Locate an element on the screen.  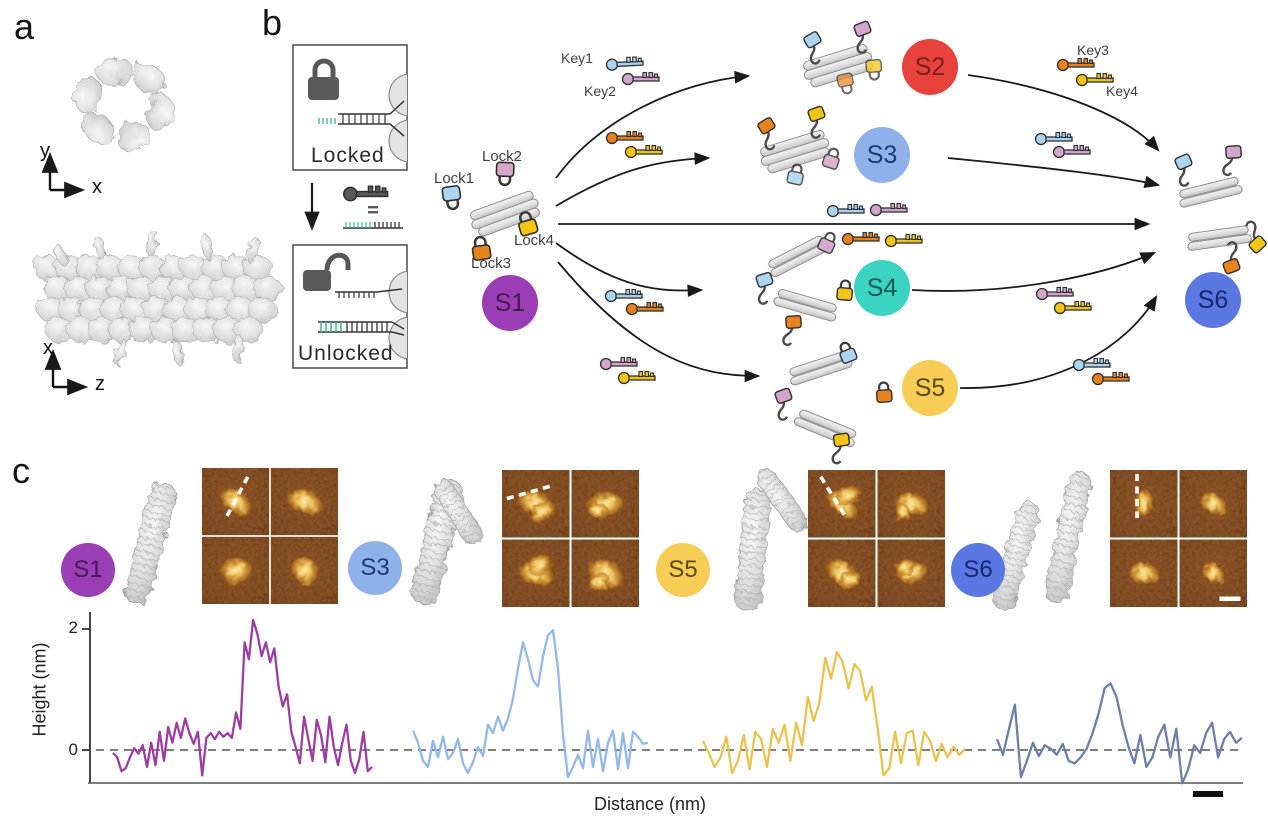
locked-dna-duplex is located at coordinates (361, 118).